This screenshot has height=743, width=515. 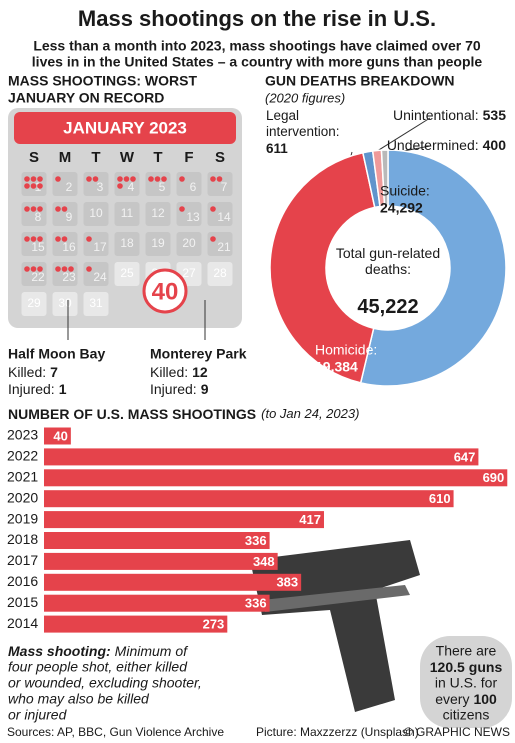 What do you see at coordinates (337, 732) in the screenshot?
I see `footer-picture: Picture: Maxzzerzz (Unsplash)` at bounding box center [337, 732].